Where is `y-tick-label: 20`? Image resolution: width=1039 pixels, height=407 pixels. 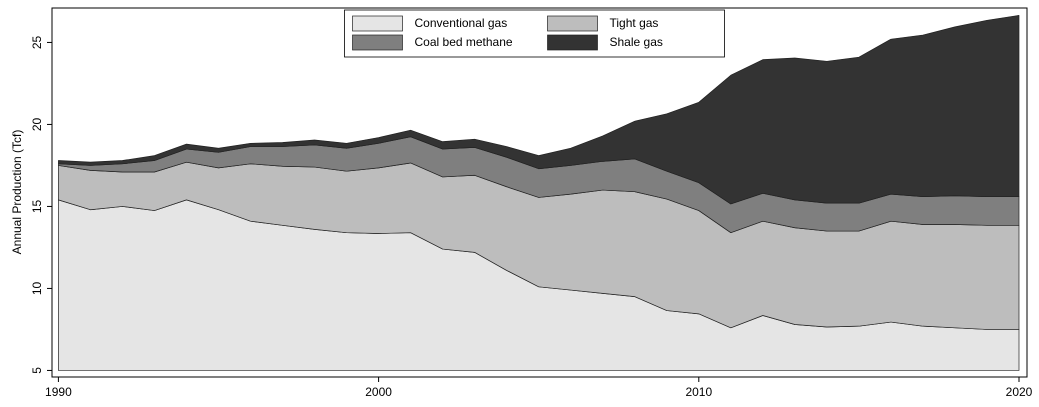 y-tick-label: 20 is located at coordinates (37, 124).